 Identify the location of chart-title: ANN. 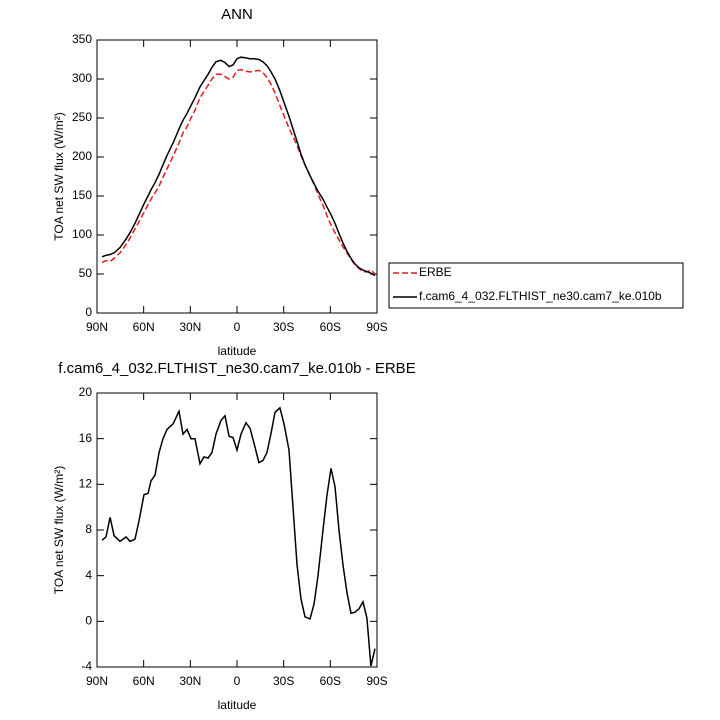
(237, 14).